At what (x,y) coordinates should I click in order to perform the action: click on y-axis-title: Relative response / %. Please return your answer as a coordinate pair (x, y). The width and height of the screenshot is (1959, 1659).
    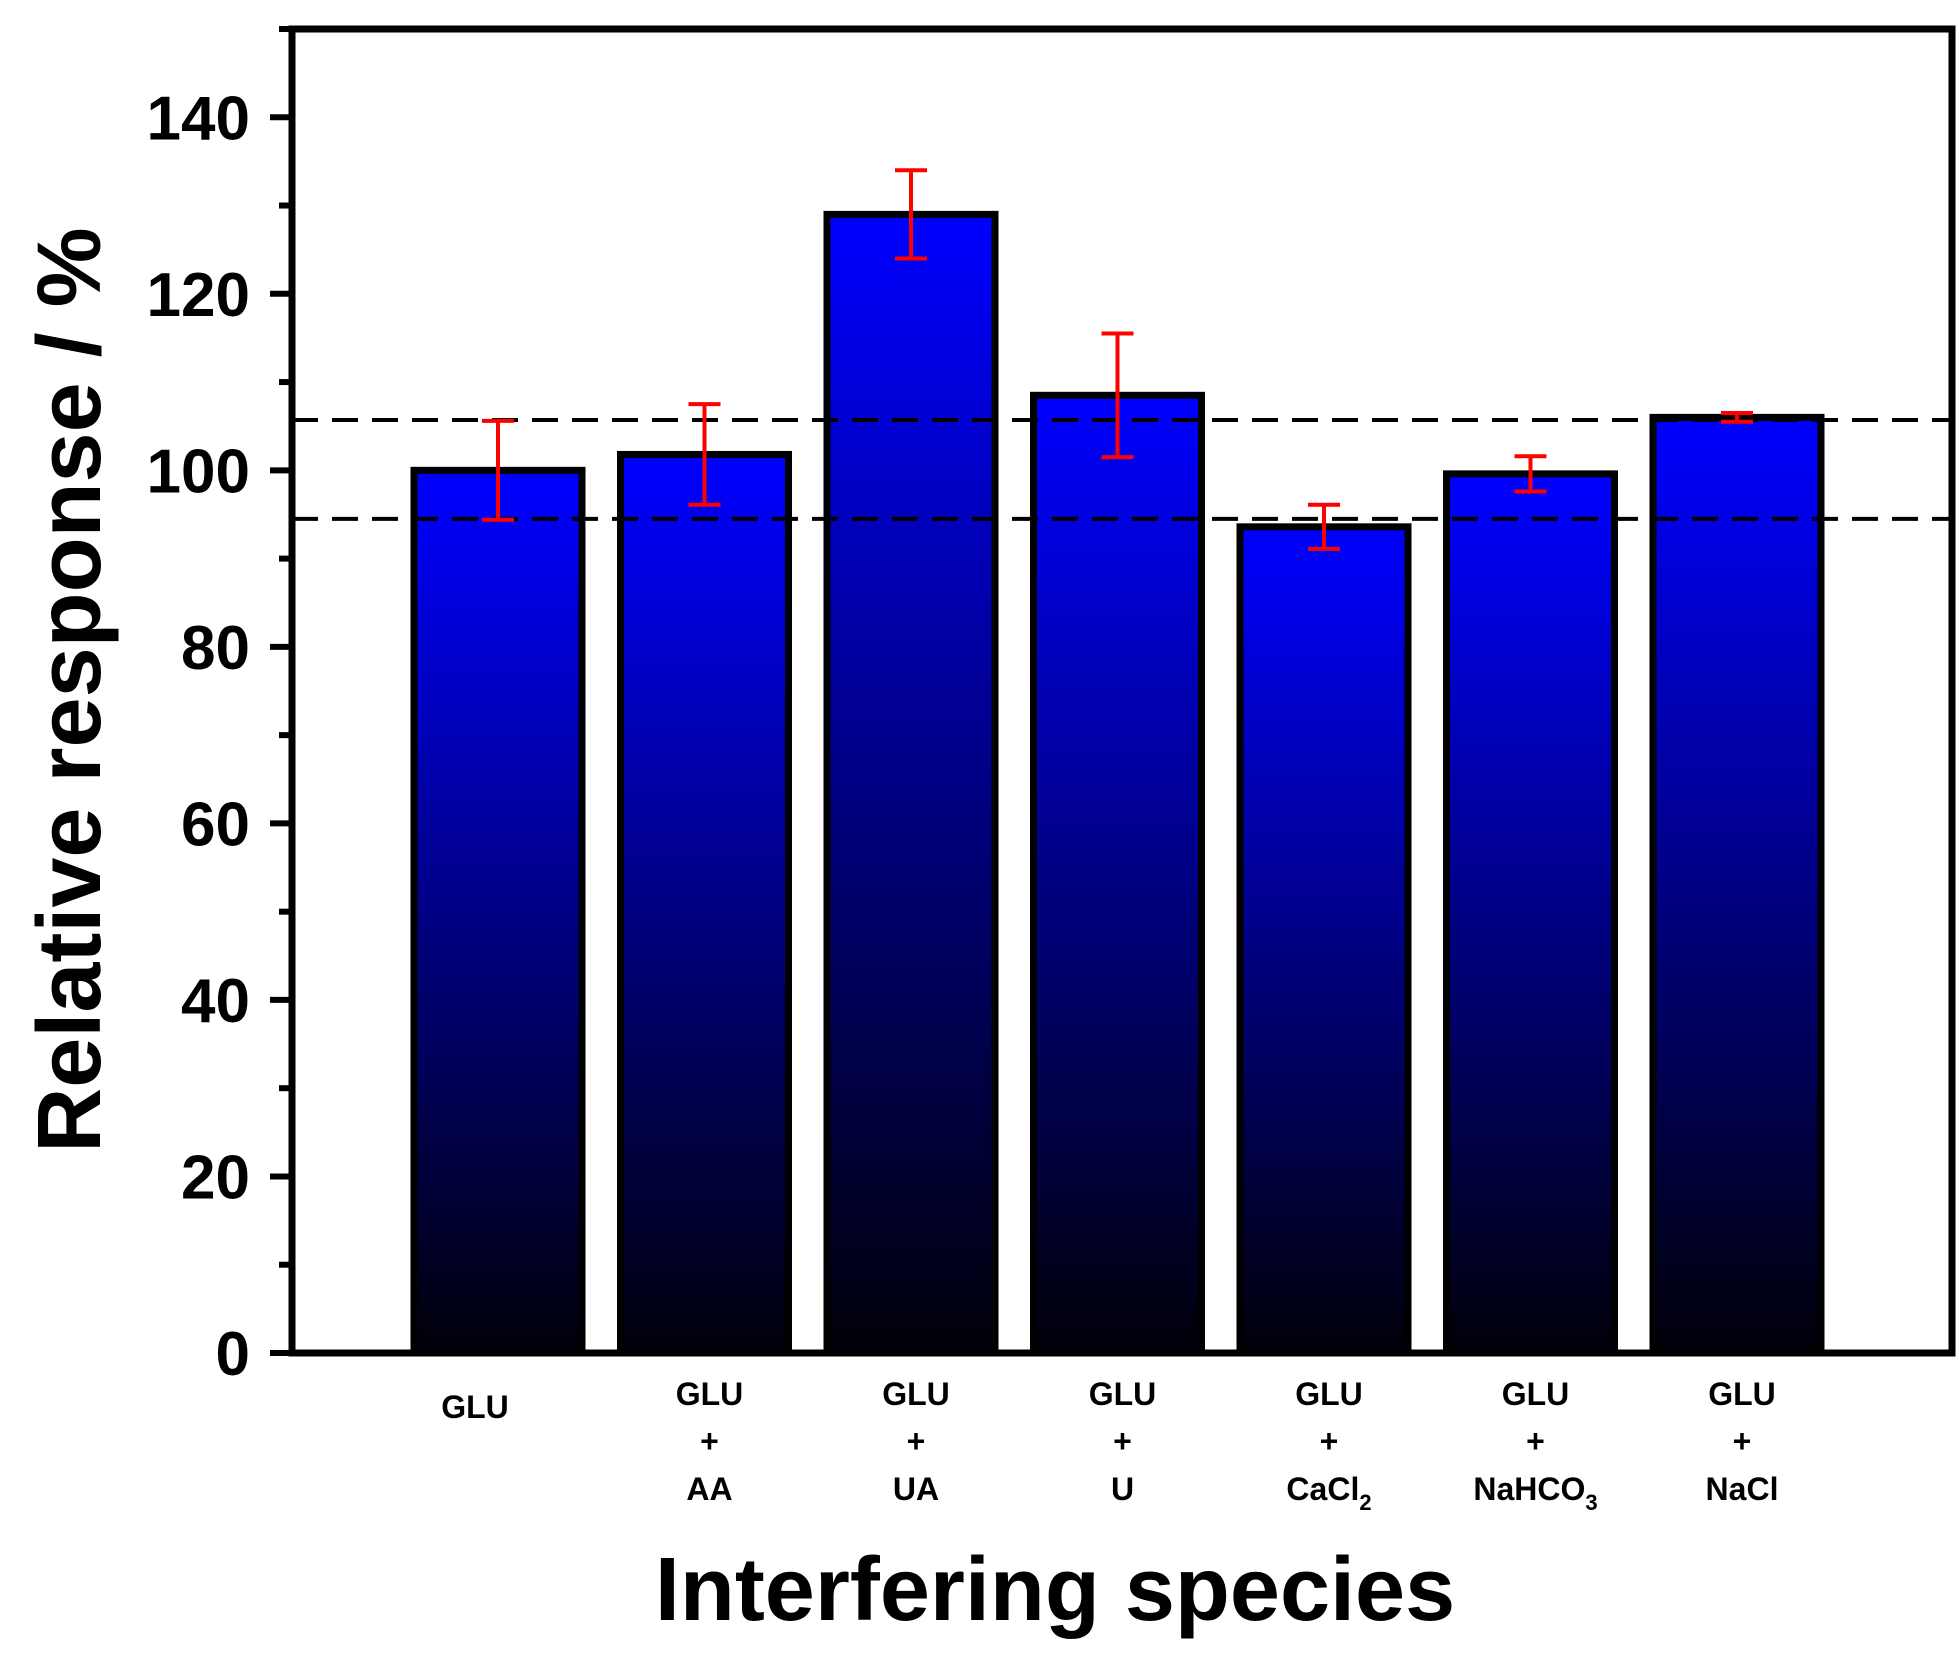
    Looking at the image, I should click on (70, 689).